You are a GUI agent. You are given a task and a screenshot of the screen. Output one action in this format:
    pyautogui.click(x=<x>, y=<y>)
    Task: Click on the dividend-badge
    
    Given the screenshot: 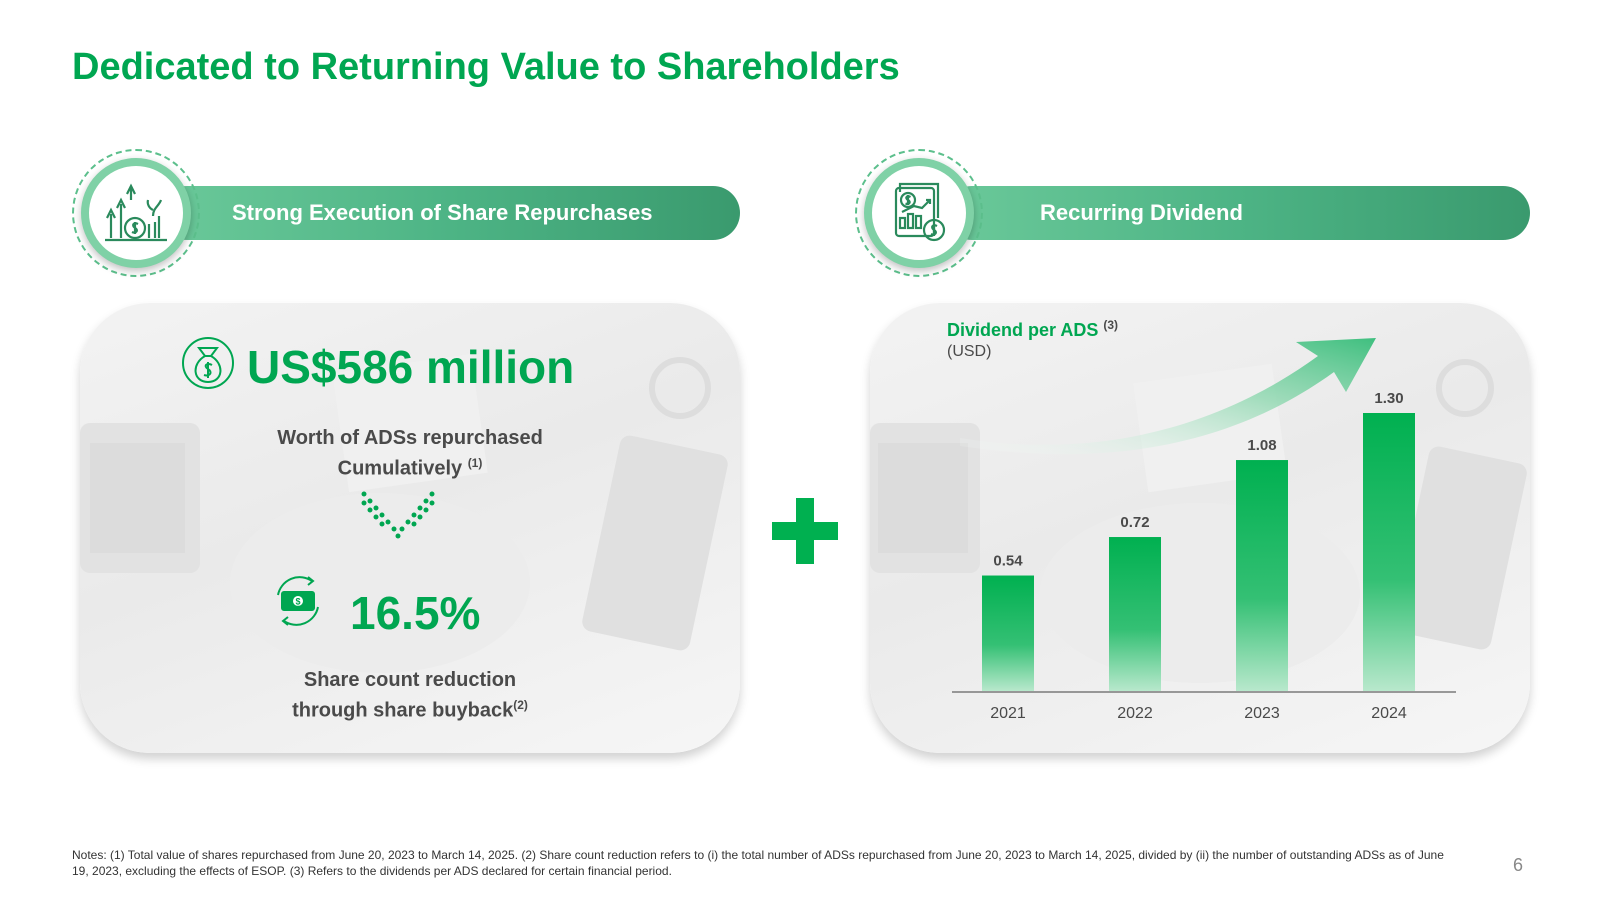 What is the action you would take?
    pyautogui.click(x=919, y=213)
    